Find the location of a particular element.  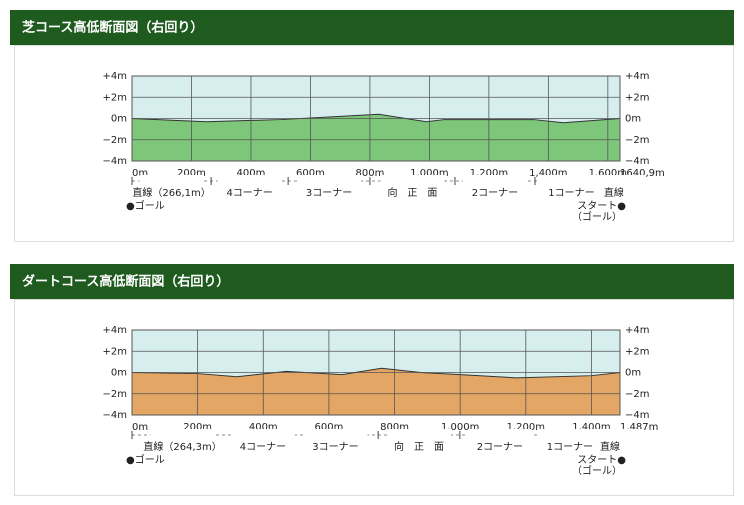

section-label: 直線（266,1m） is located at coordinates (171, 192).